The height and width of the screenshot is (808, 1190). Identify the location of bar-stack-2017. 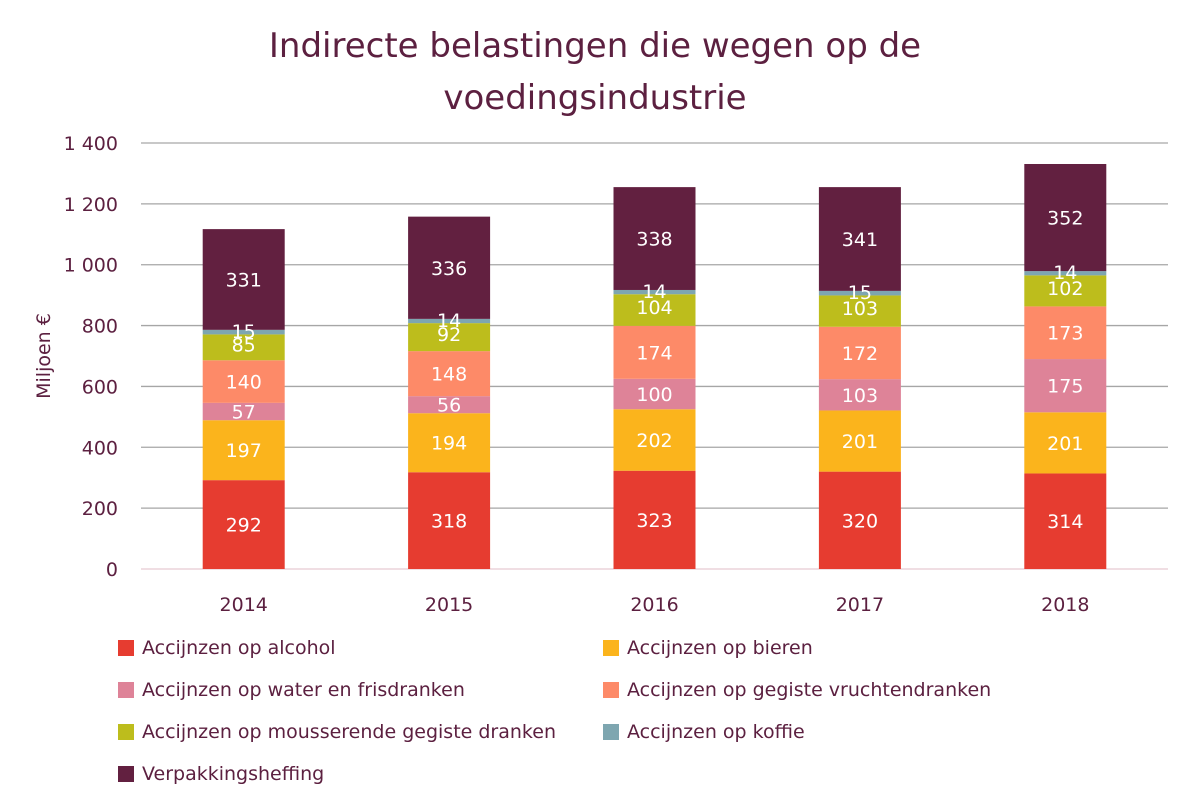
(859, 378).